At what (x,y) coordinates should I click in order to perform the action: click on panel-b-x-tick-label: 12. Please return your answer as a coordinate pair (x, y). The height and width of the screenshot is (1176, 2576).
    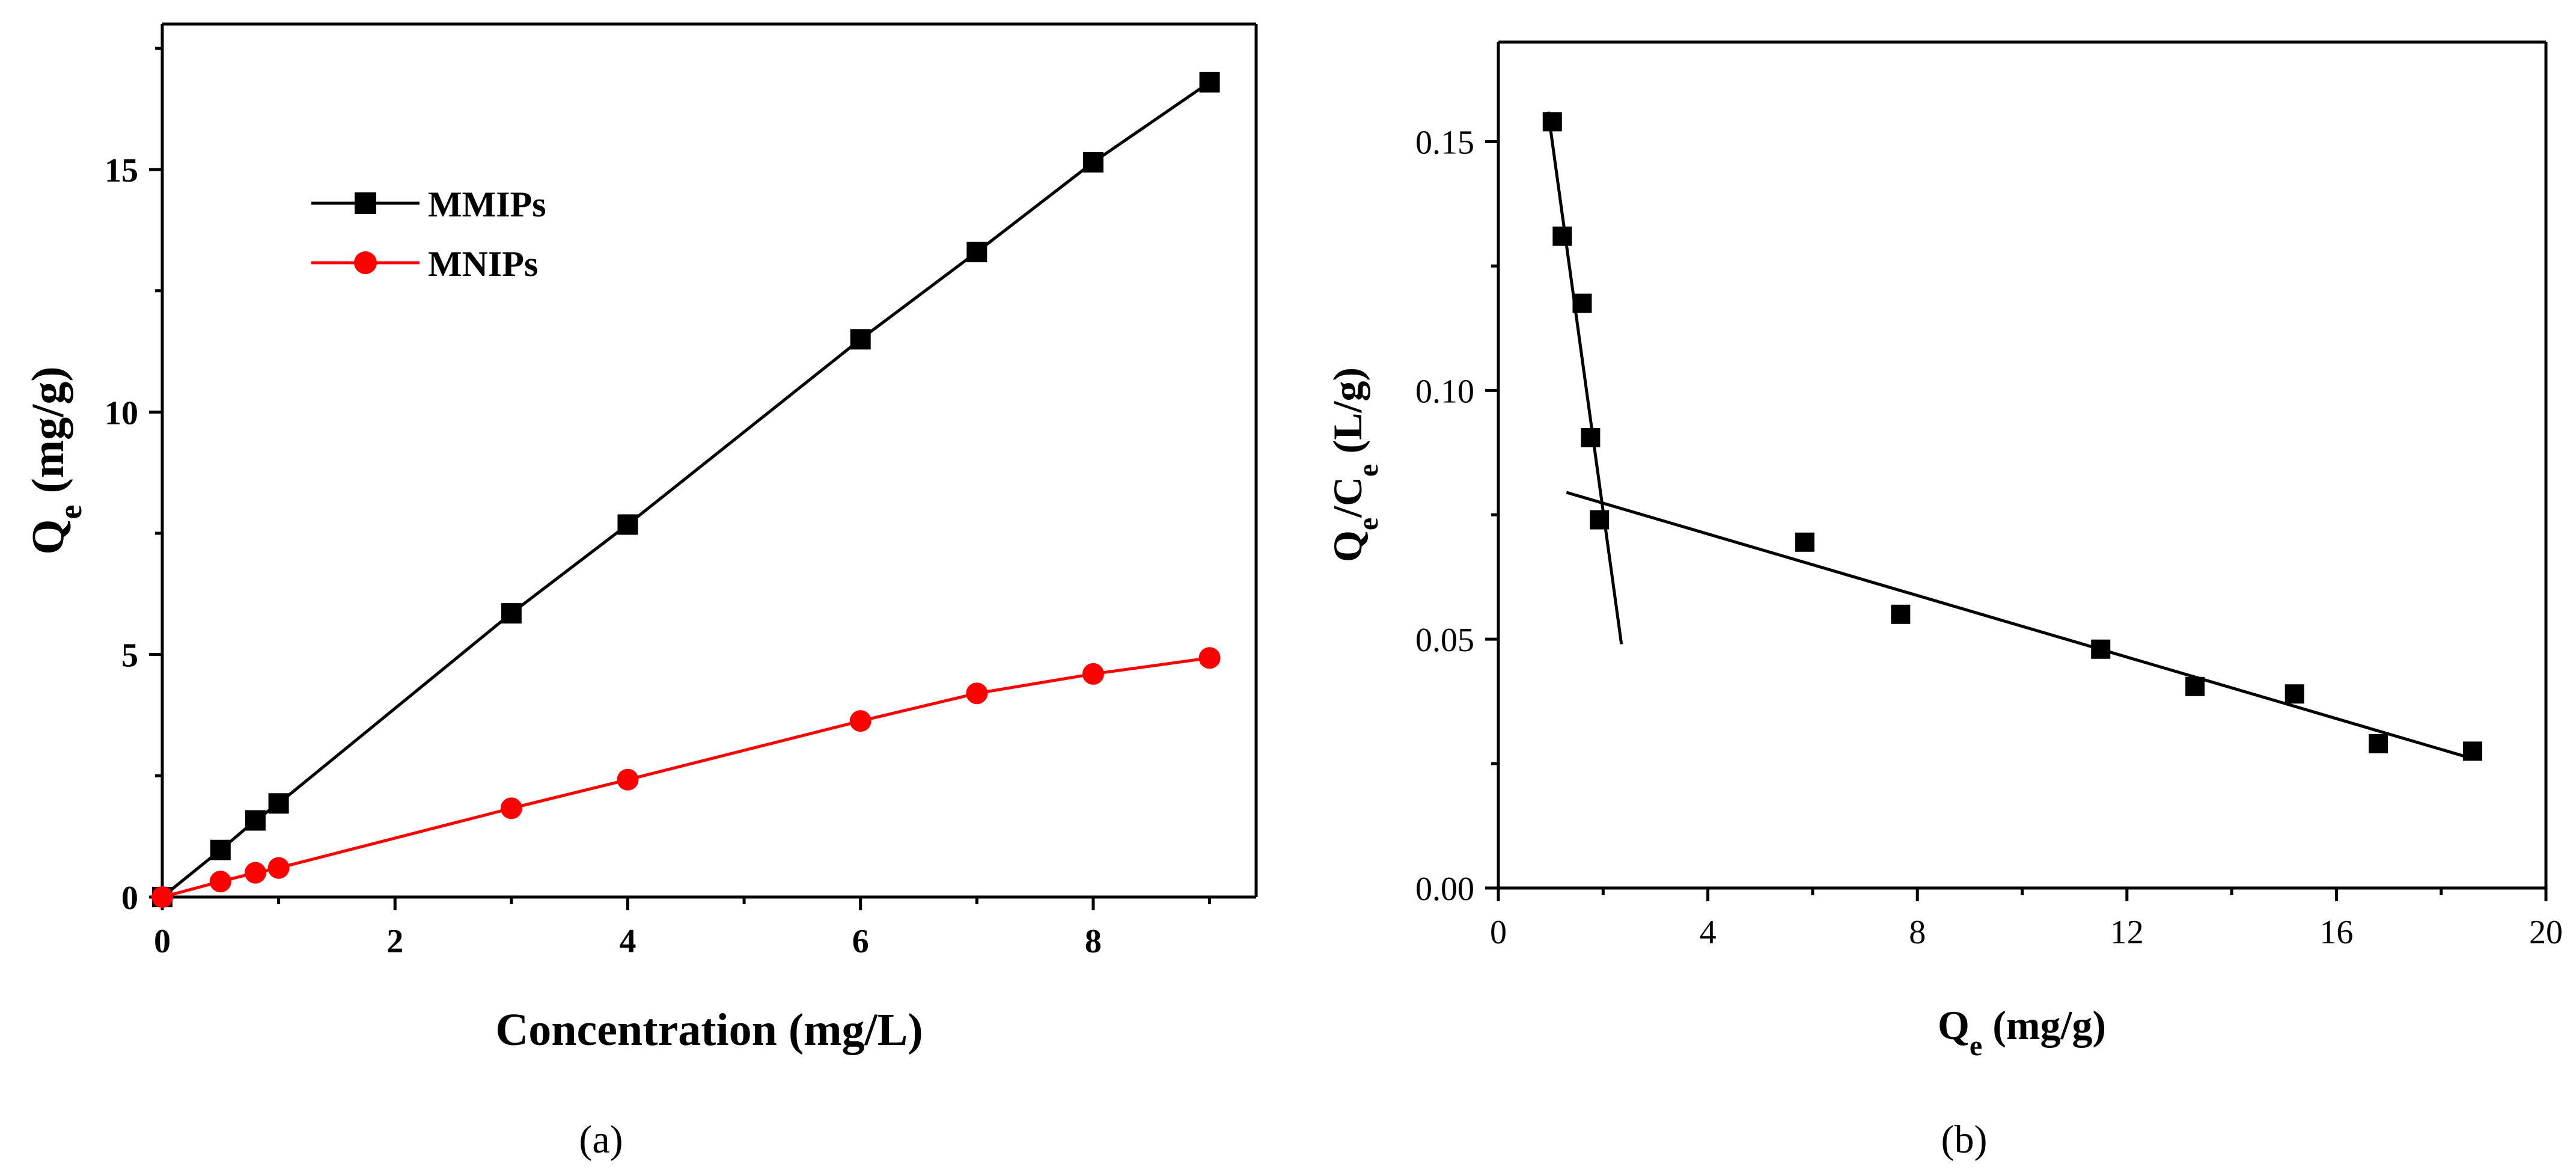
    Looking at the image, I should click on (2127, 932).